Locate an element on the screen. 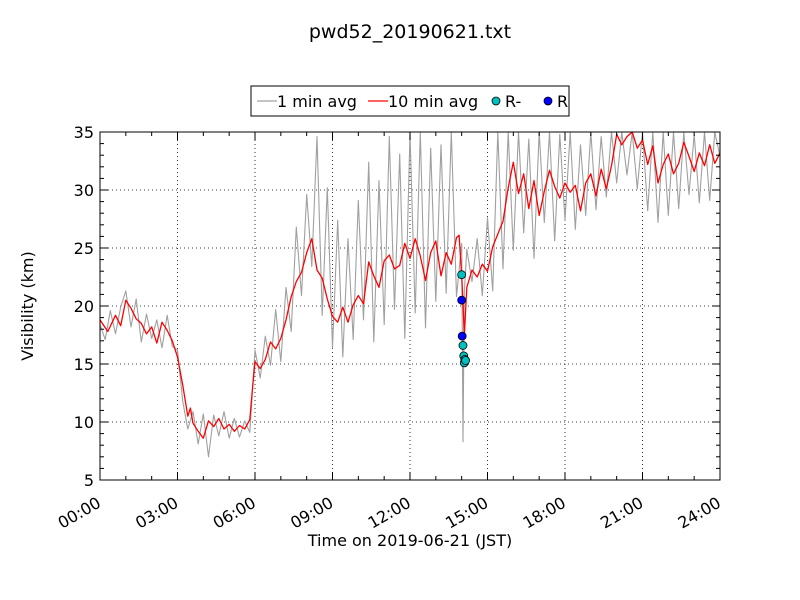  y-tick-label: 10 is located at coordinates (84, 422).